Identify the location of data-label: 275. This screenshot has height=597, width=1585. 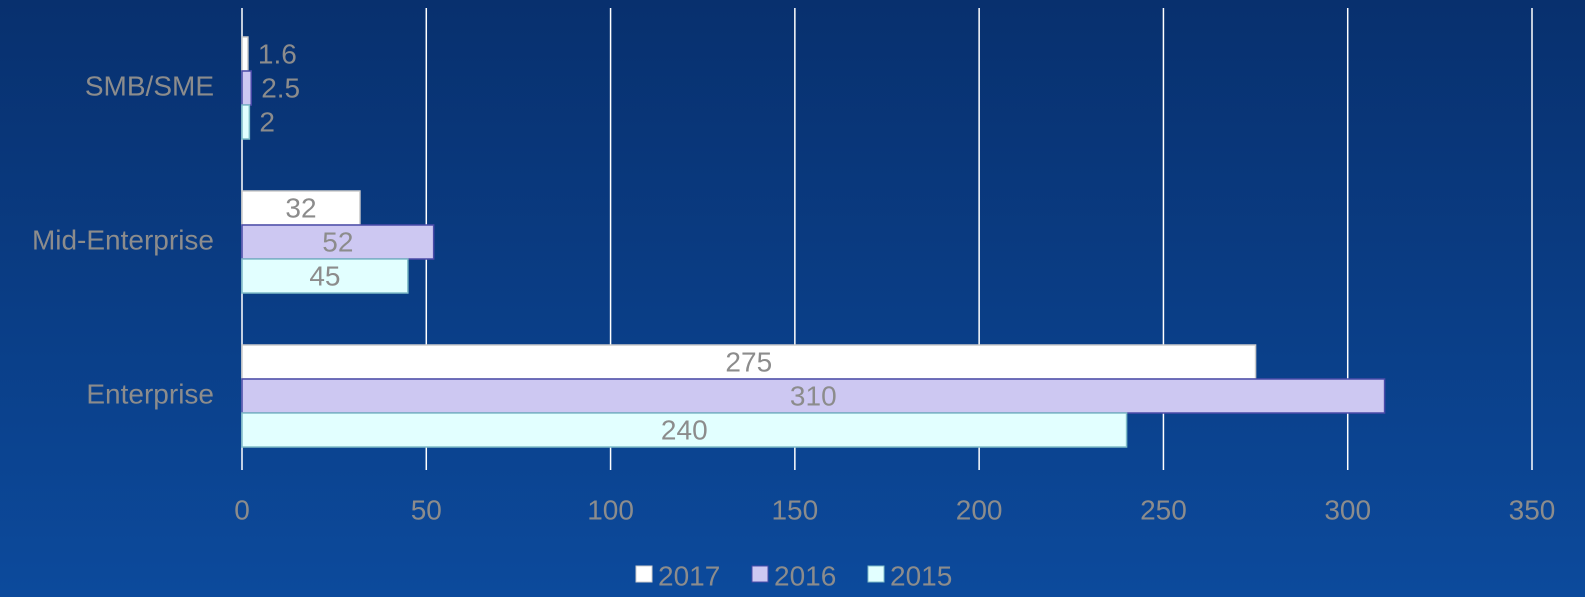
(748, 361).